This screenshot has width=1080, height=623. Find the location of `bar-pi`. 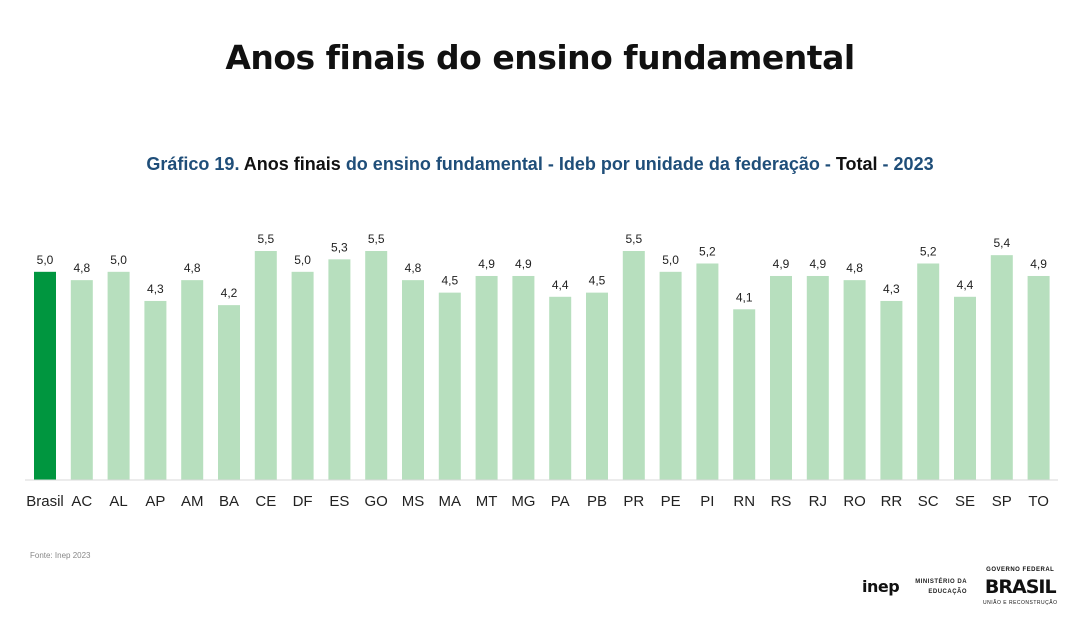

bar-pi is located at coordinates (707, 371).